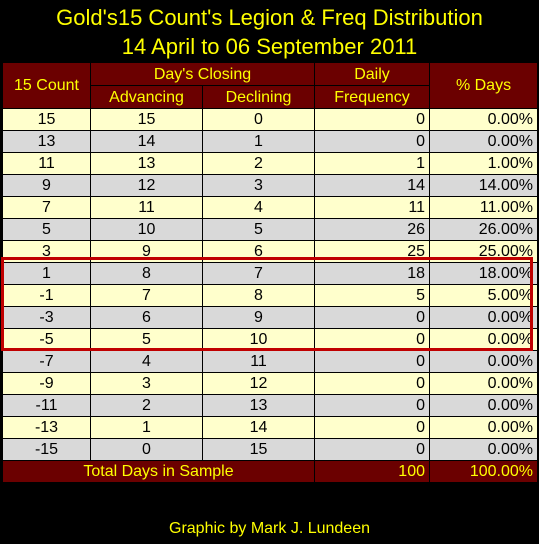 The width and height of the screenshot is (539, 544). I want to click on table-row: 9 12 3 14 14.00%, so click(270, 185).